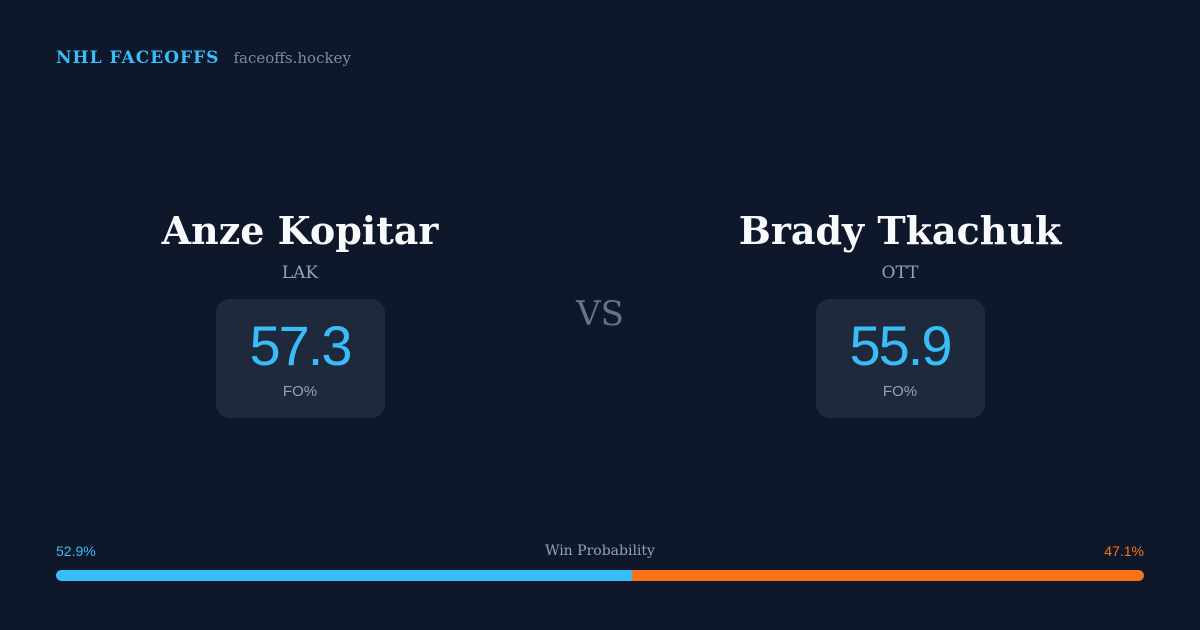 This screenshot has width=1200, height=630. Describe the element at coordinates (138, 58) in the screenshot. I see `brand-title: NHL FACEOFFS` at that location.